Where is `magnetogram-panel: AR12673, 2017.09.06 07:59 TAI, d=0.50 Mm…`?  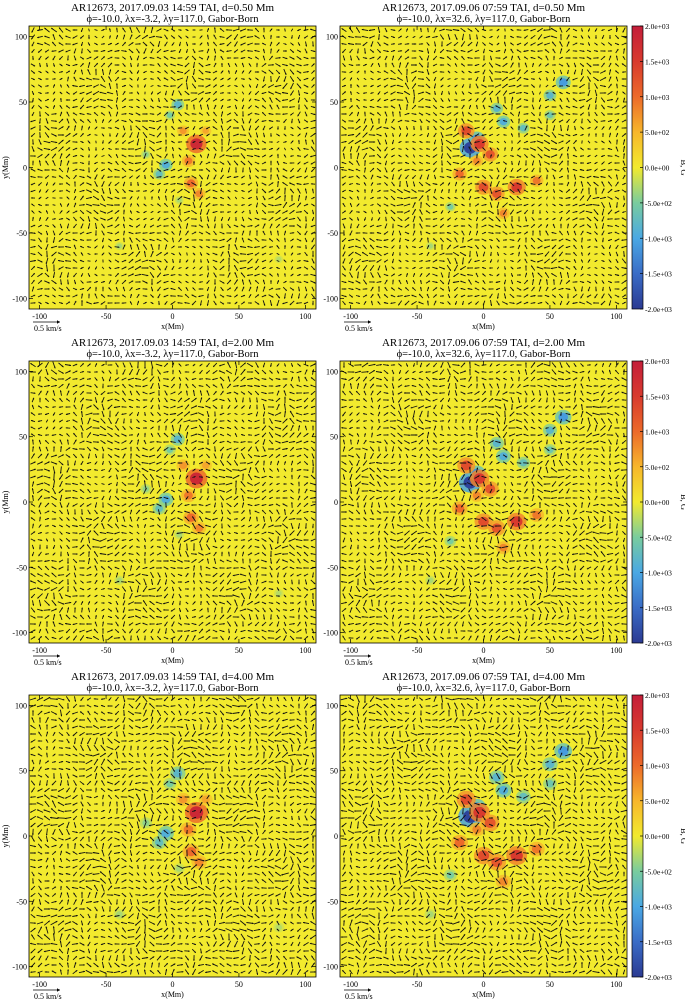 magnetogram-panel: AR12673, 2017.09.06 07:59 TAI, d=0.50 Mm… is located at coordinates (475, 167).